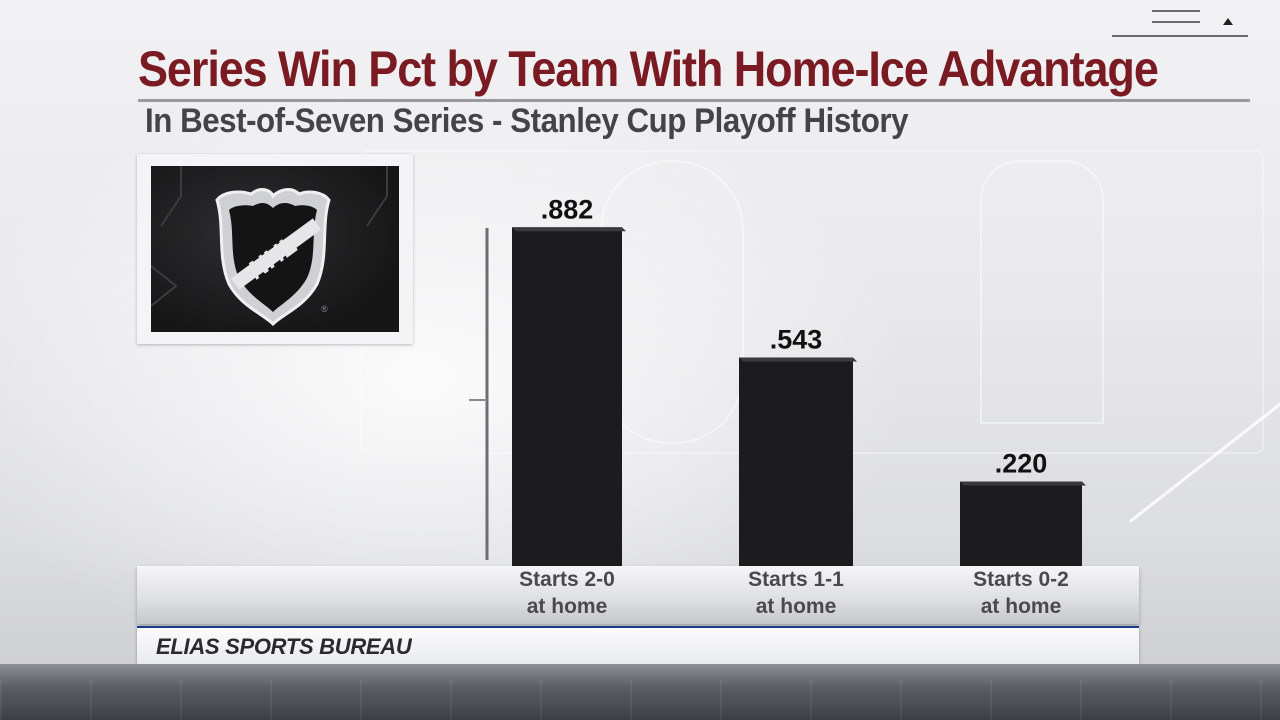 Image resolution: width=1280 pixels, height=720 pixels. I want to click on x-category-label-line: Starts 2-0, so click(567, 579).